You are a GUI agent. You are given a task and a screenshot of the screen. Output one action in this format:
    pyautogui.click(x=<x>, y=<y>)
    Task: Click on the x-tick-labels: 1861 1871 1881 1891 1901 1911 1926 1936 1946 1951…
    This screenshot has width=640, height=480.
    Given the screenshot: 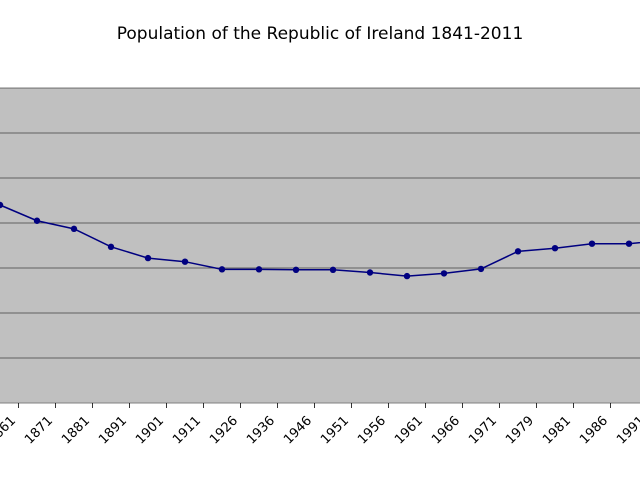 What is the action you would take?
    pyautogui.click(x=320, y=430)
    